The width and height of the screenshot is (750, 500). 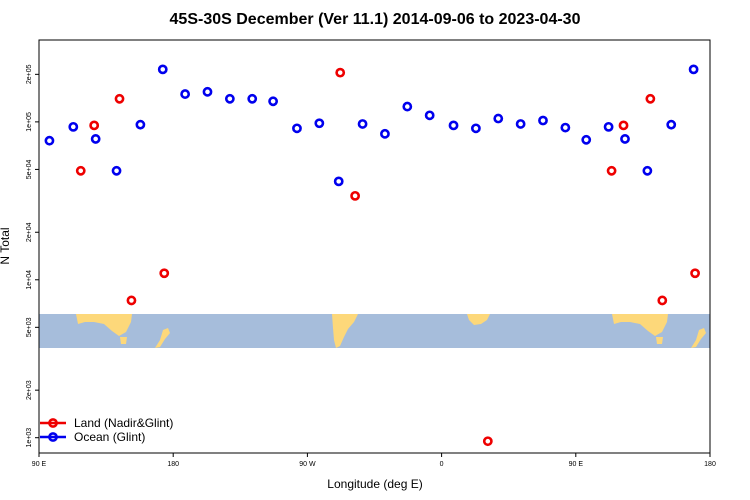 I want to click on x-tick-label: 0, so click(x=442, y=464).